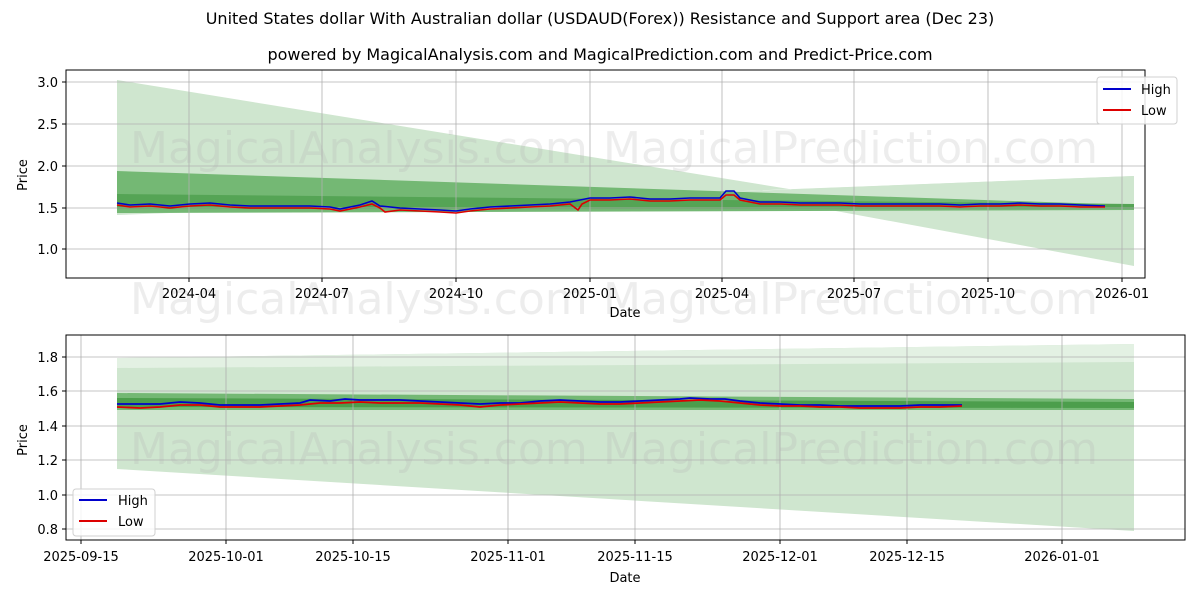 Image resolution: width=1200 pixels, height=600 pixels. What do you see at coordinates (456, 294) in the screenshot?
I see `svg-text: 2024-10` at bounding box center [456, 294].